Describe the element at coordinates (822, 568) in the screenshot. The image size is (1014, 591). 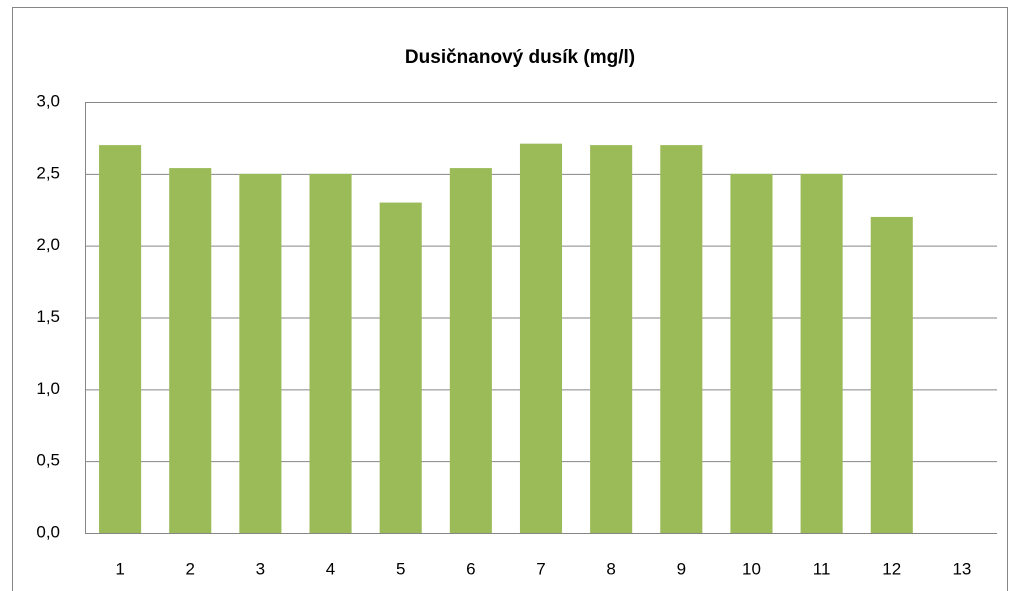
I see `x-tick-label: 11` at that location.